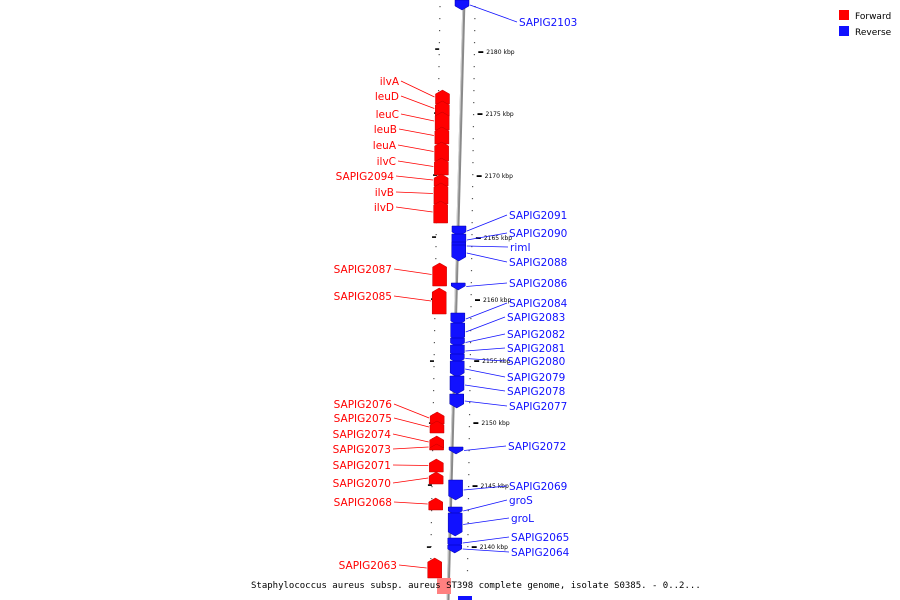 The image size is (900, 600). I want to click on forward-gene-leub, so click(442, 135).